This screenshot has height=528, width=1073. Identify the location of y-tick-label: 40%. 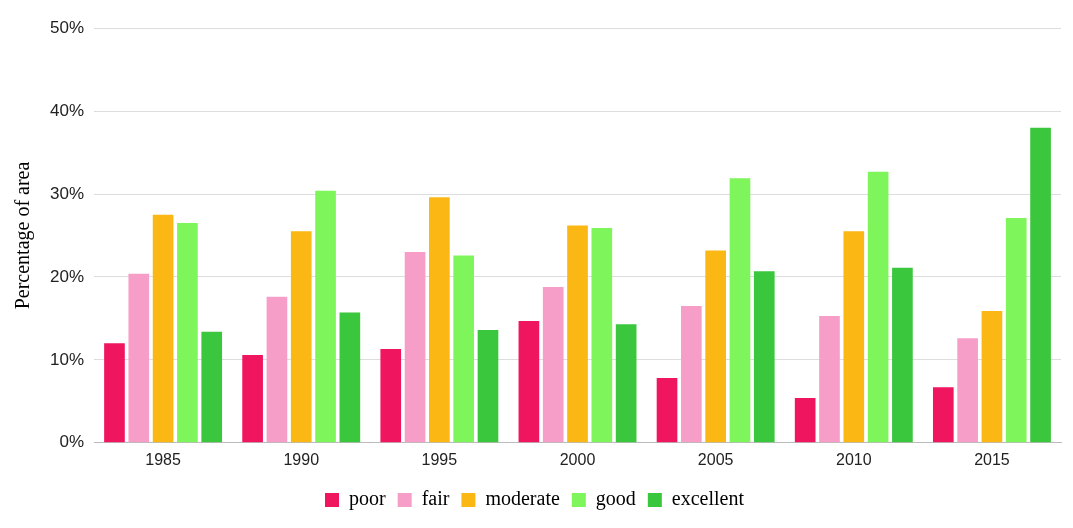
(67, 110).